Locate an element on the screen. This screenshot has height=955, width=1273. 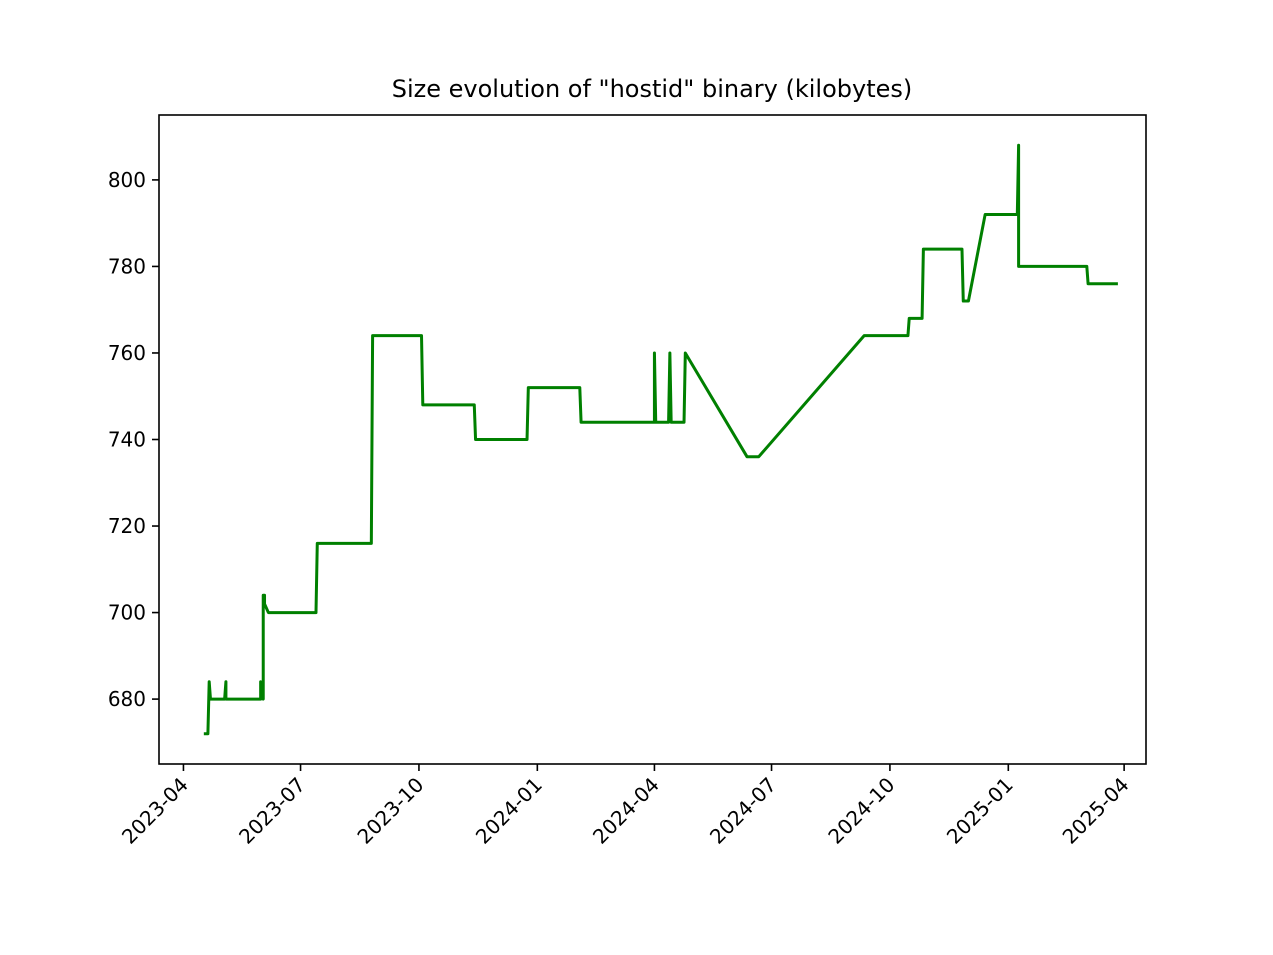
y-tick-label: 780 is located at coordinates (127, 266).